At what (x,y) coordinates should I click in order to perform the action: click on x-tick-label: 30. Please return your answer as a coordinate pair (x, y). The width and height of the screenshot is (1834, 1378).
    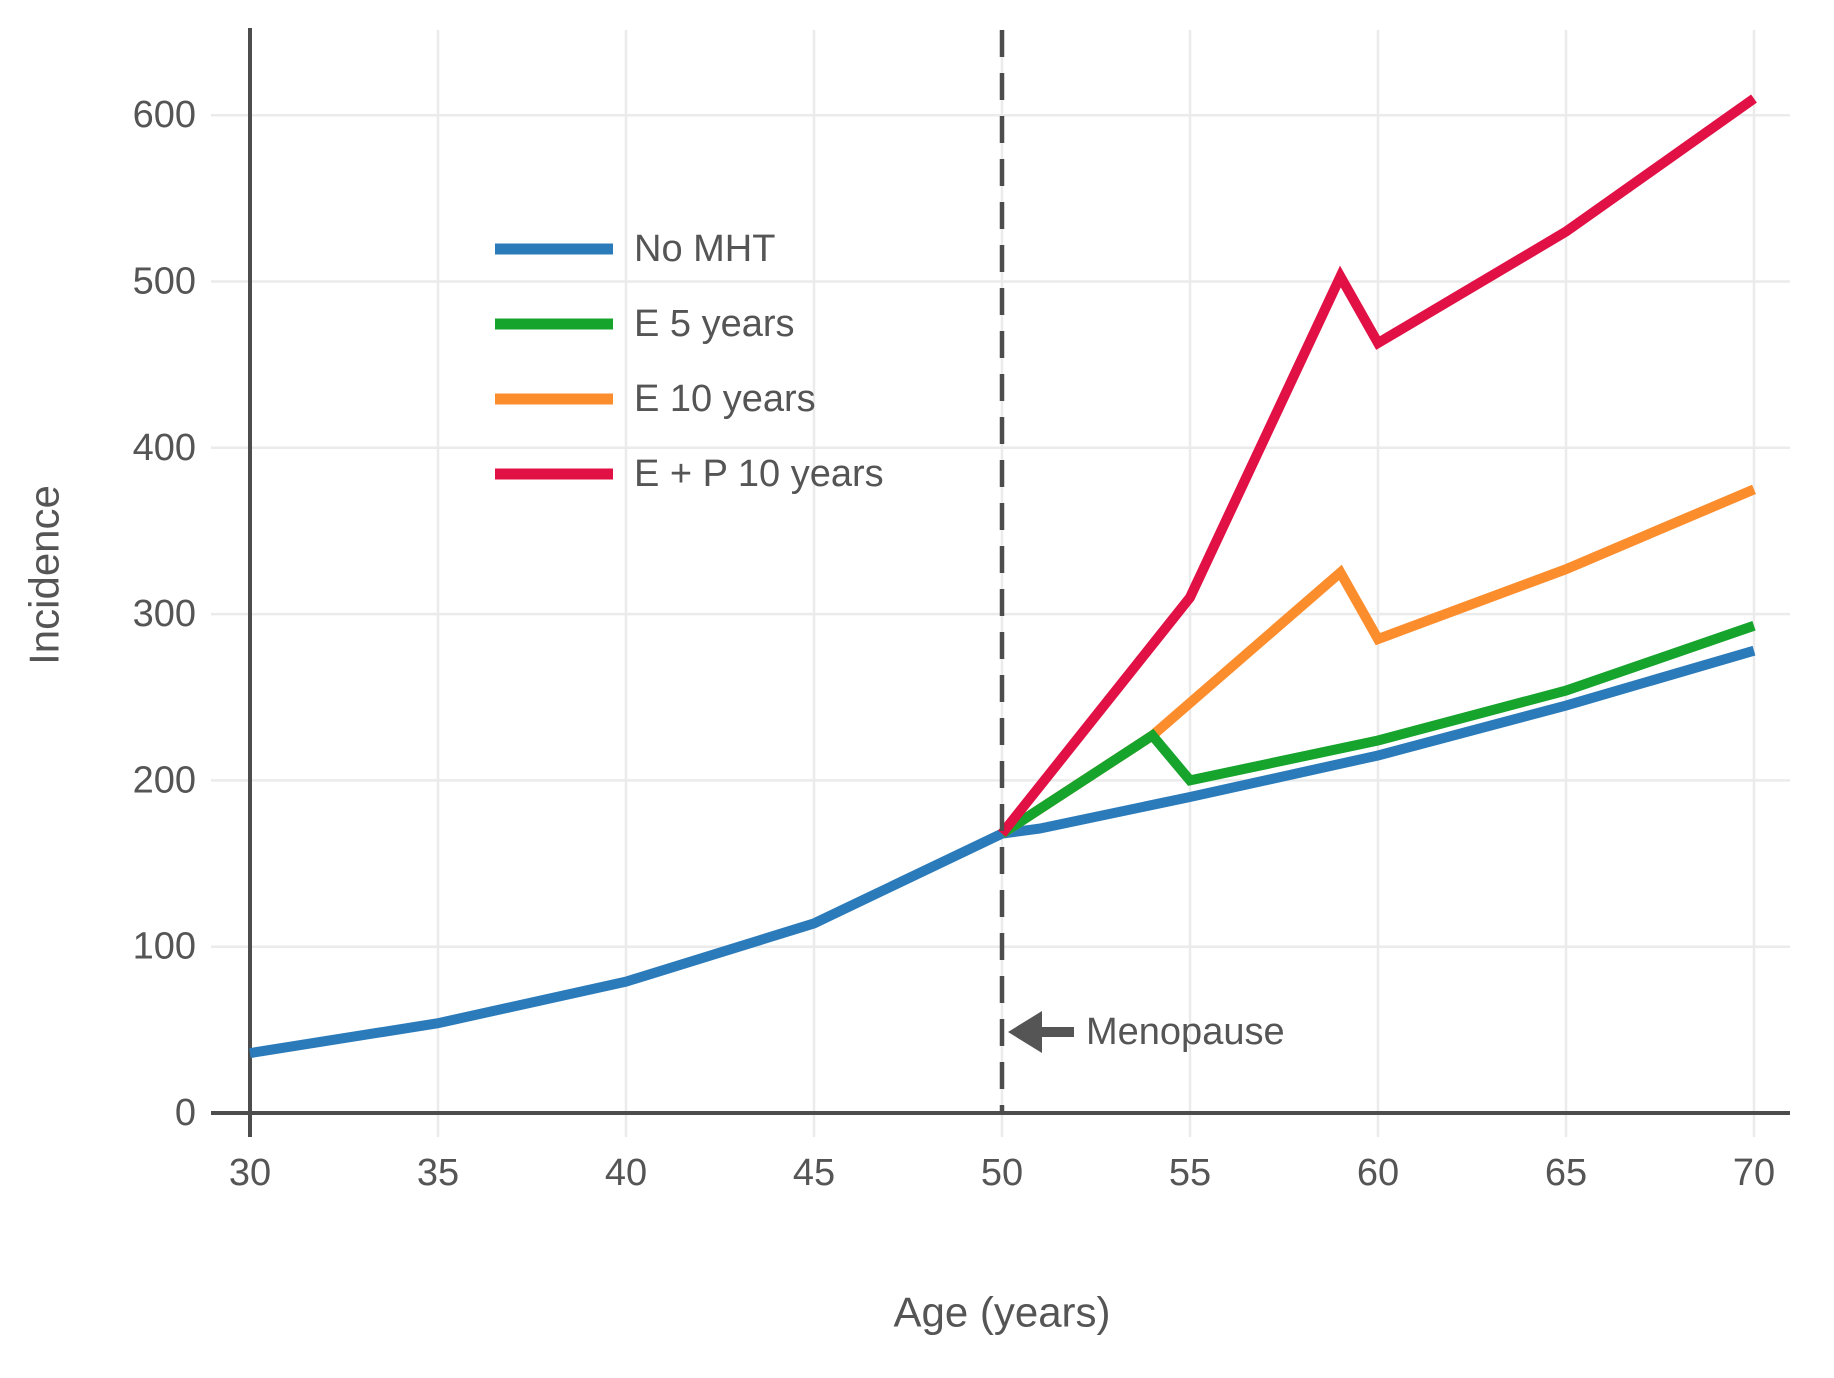
    Looking at the image, I should click on (250, 1173).